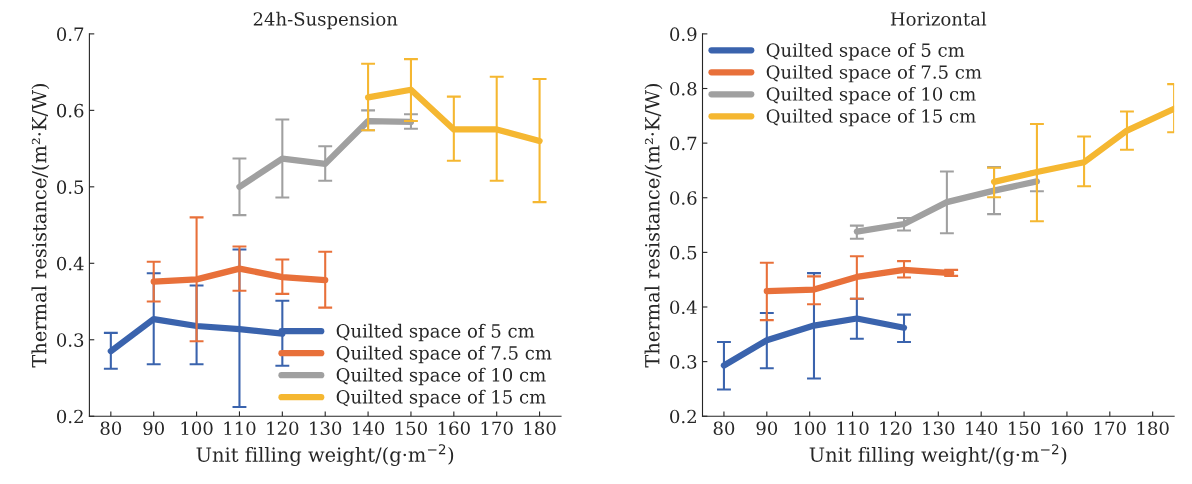 Image resolution: width=1192 pixels, height=484 pixels. Describe the element at coordinates (683, 34) in the screenshot. I see `y-tick-label: 0.9` at that location.